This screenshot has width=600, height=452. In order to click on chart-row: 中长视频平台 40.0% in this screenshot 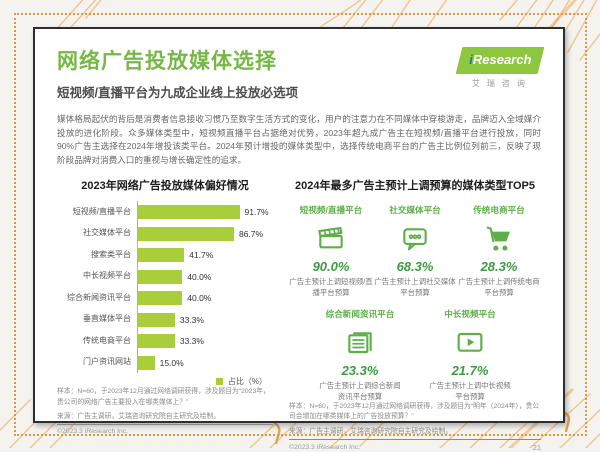, I will do `click(165, 276)`.